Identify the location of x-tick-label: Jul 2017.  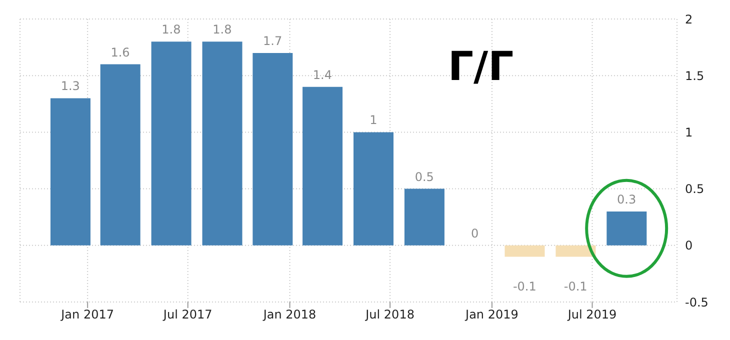
(187, 315).